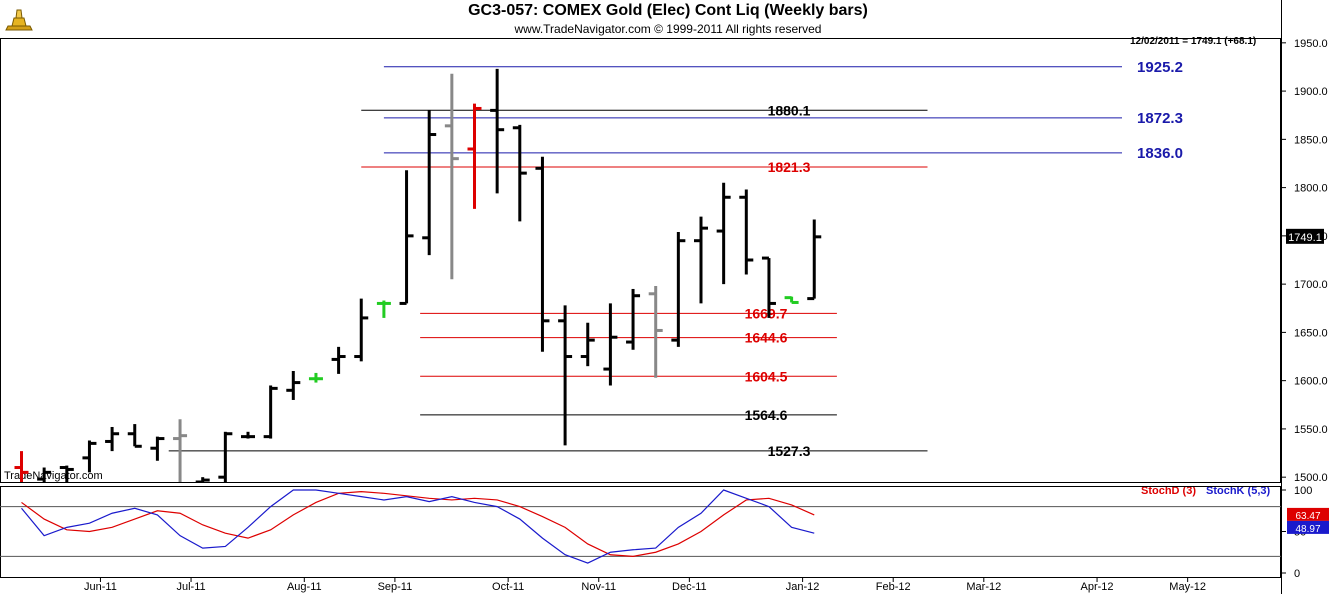 This screenshot has height=594, width=1336. Describe the element at coordinates (689, 587) in the screenshot. I see `date-tick-label: Dec-11` at that location.